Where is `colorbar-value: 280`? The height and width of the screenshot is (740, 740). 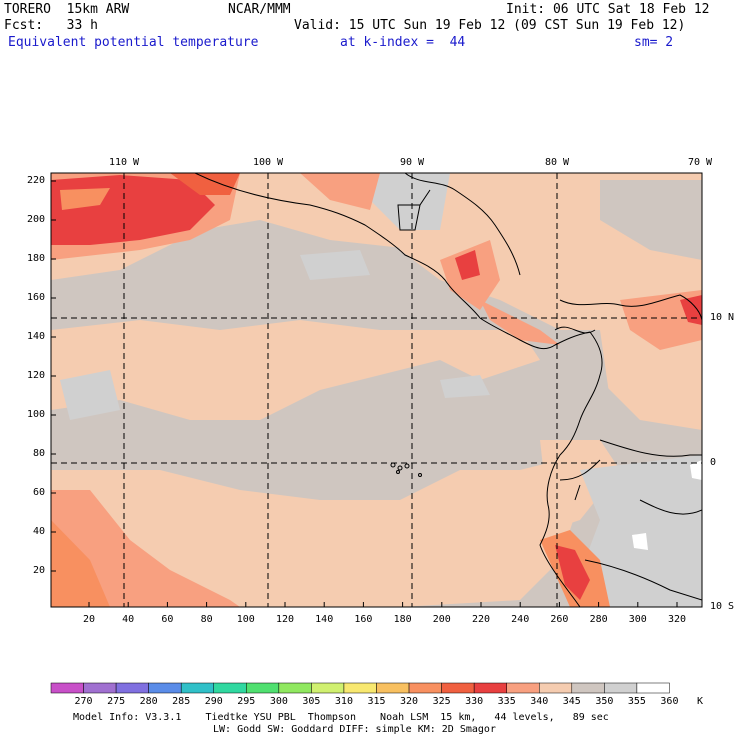 colorbar-value: 280 is located at coordinates (148, 701).